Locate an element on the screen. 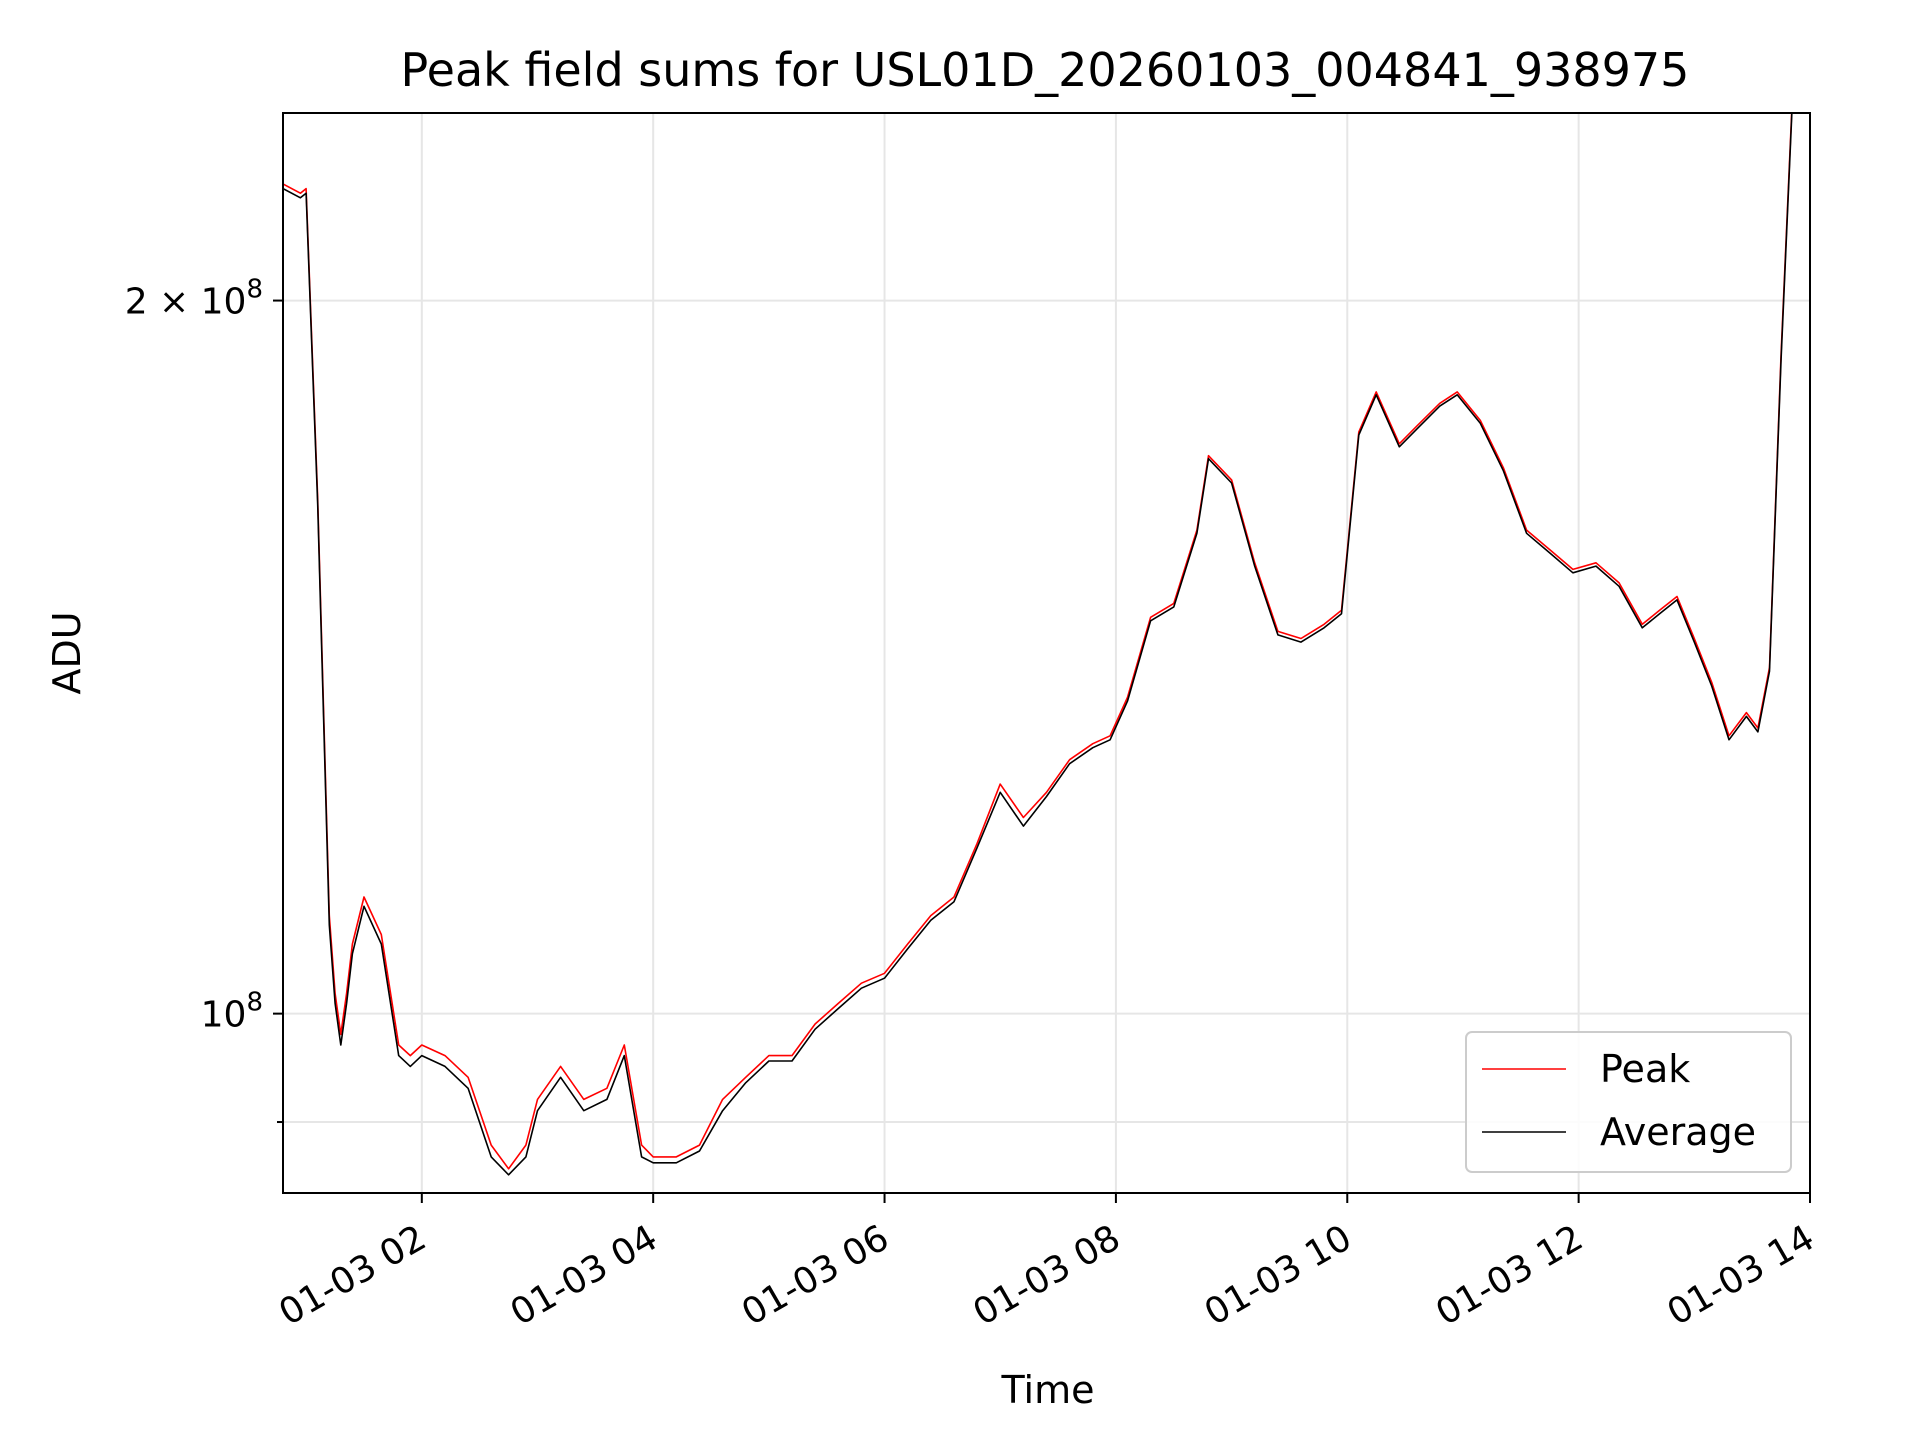 The height and width of the screenshot is (1440, 1920). x-tick-label: 01-03 08 is located at coordinates (1047, 1275).